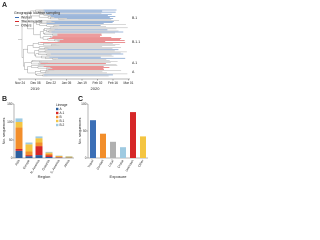 The width and height of the screenshot is (320, 240). Describe the element at coordinates (34, 167) in the screenshot. I see `x-tick-label: N. America` at that location.